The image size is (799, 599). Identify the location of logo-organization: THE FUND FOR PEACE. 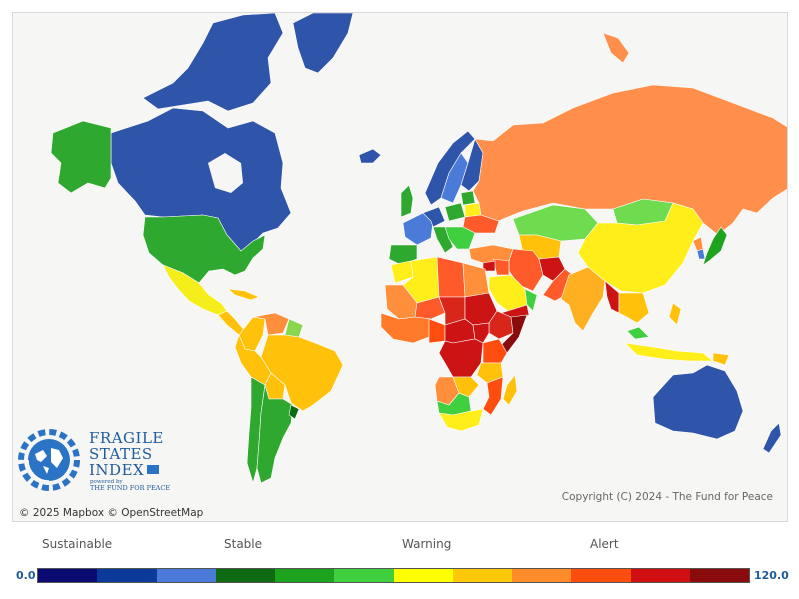
(130, 488).